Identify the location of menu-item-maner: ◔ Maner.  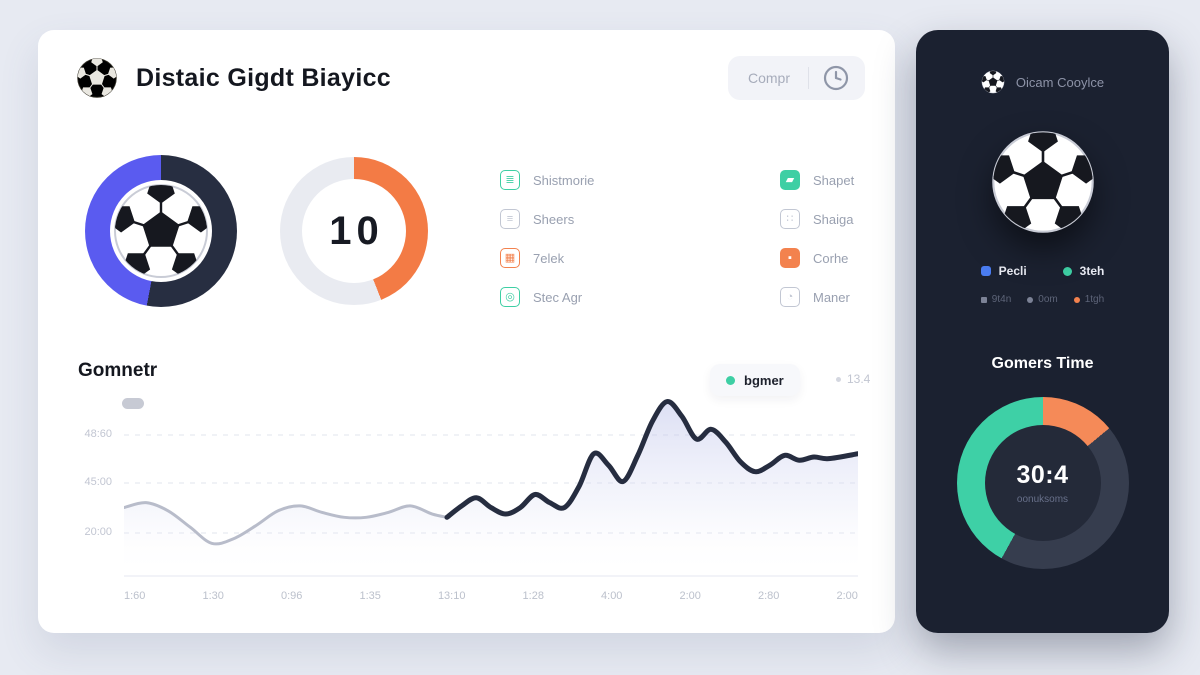
(817, 297).